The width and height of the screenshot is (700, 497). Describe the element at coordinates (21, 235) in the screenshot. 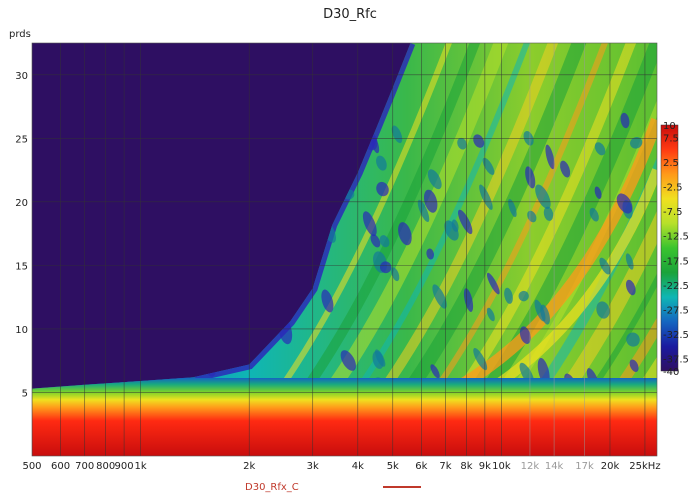

I see `y-axis: 5 10 15 20 25 30` at that location.